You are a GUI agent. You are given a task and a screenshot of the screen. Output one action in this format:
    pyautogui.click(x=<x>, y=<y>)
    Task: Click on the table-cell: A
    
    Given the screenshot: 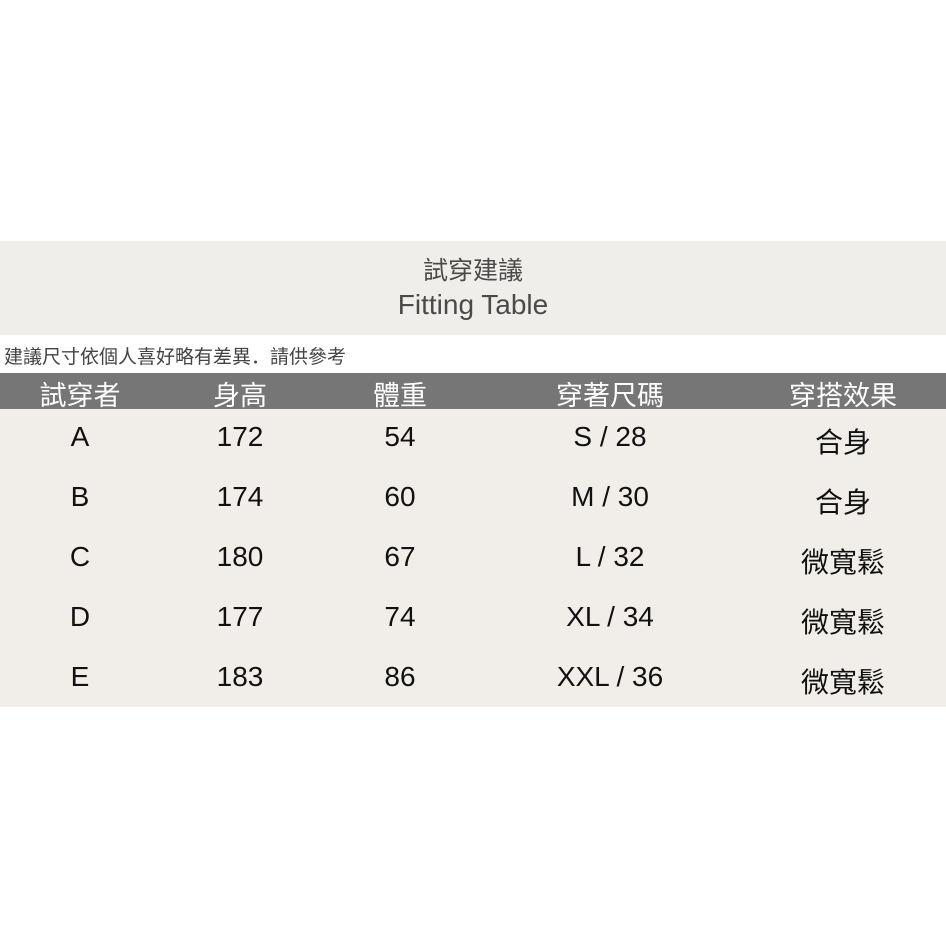 What is the action you would take?
    pyautogui.click(x=80, y=436)
    